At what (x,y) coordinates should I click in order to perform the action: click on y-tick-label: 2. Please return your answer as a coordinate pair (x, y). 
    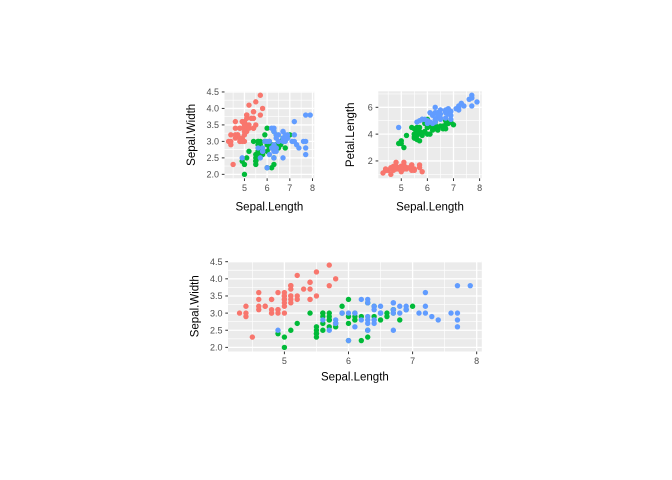
    Looking at the image, I should click on (370, 161).